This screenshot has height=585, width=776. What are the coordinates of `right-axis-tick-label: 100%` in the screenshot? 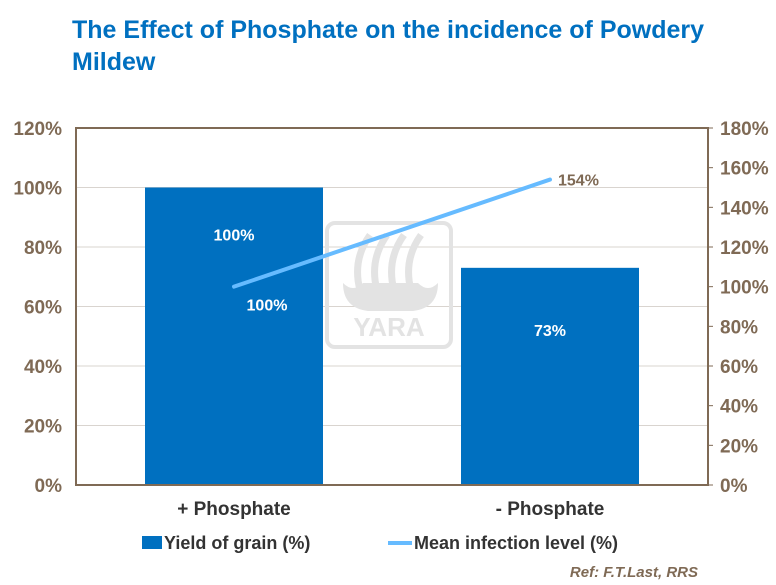 It's located at (744, 288).